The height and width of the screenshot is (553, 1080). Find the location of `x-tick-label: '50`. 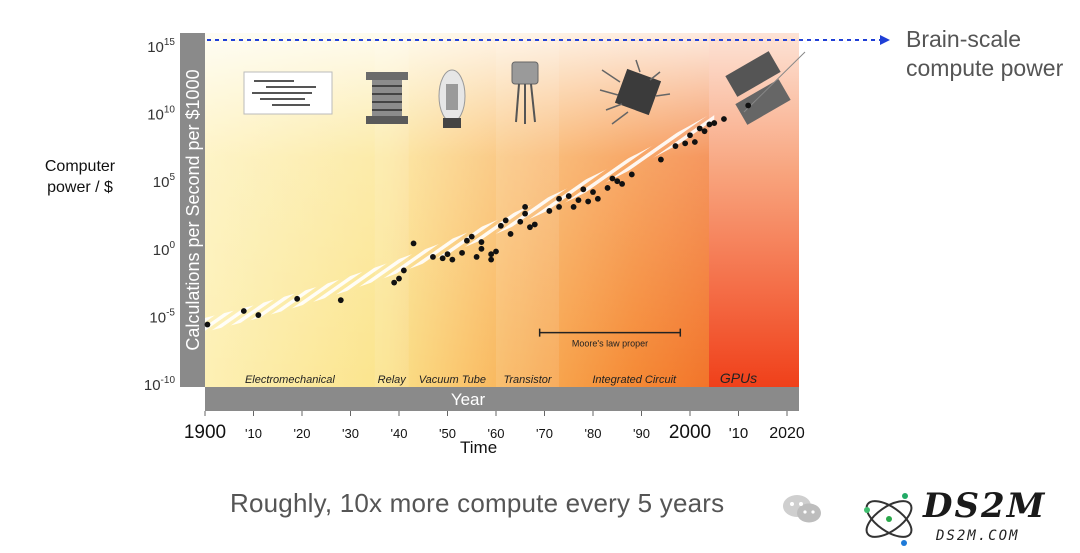

x-tick-label: '50 is located at coordinates (447, 433).